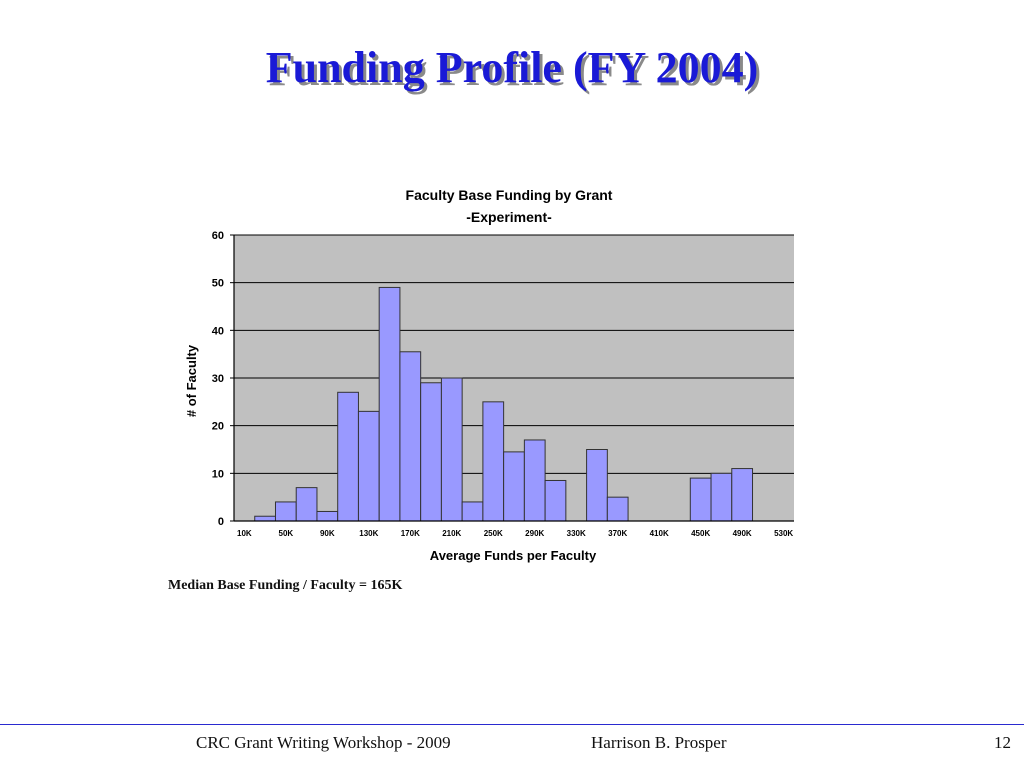  I want to click on y-tick-label: 20, so click(218, 427).